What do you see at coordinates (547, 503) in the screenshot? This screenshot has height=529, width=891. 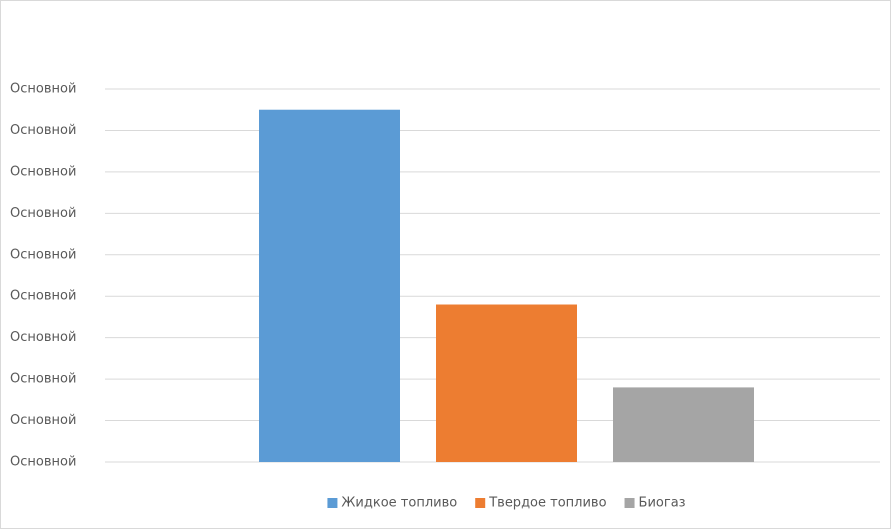 I see `legend-label: Твердое топливо` at bounding box center [547, 503].